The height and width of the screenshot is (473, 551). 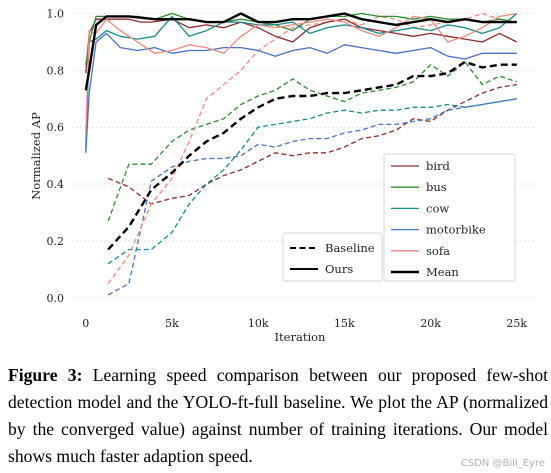 I want to click on legend-label-motorbike: motorbike, so click(x=456, y=230).